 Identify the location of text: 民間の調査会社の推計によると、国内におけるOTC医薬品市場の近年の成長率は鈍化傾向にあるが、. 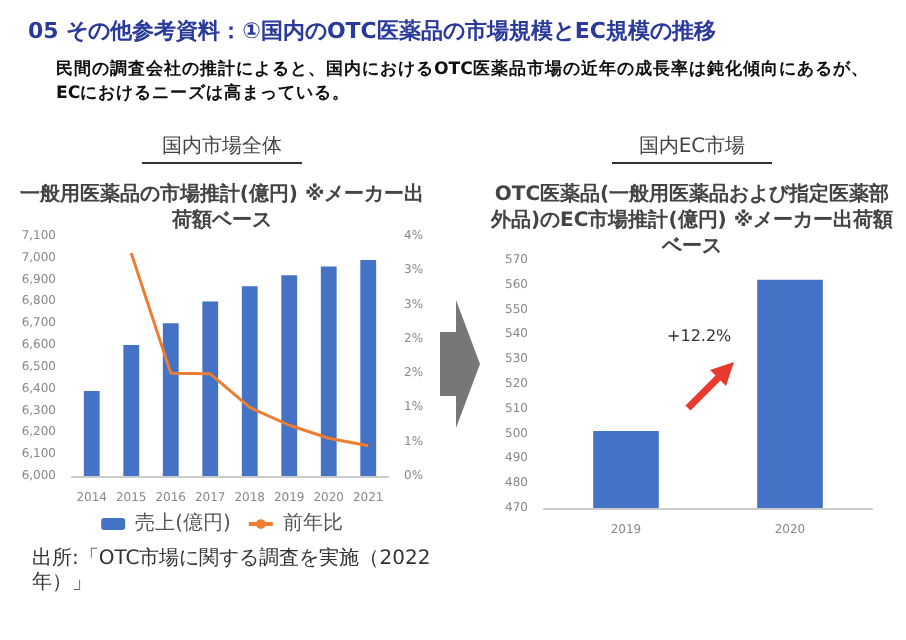
(463, 70).